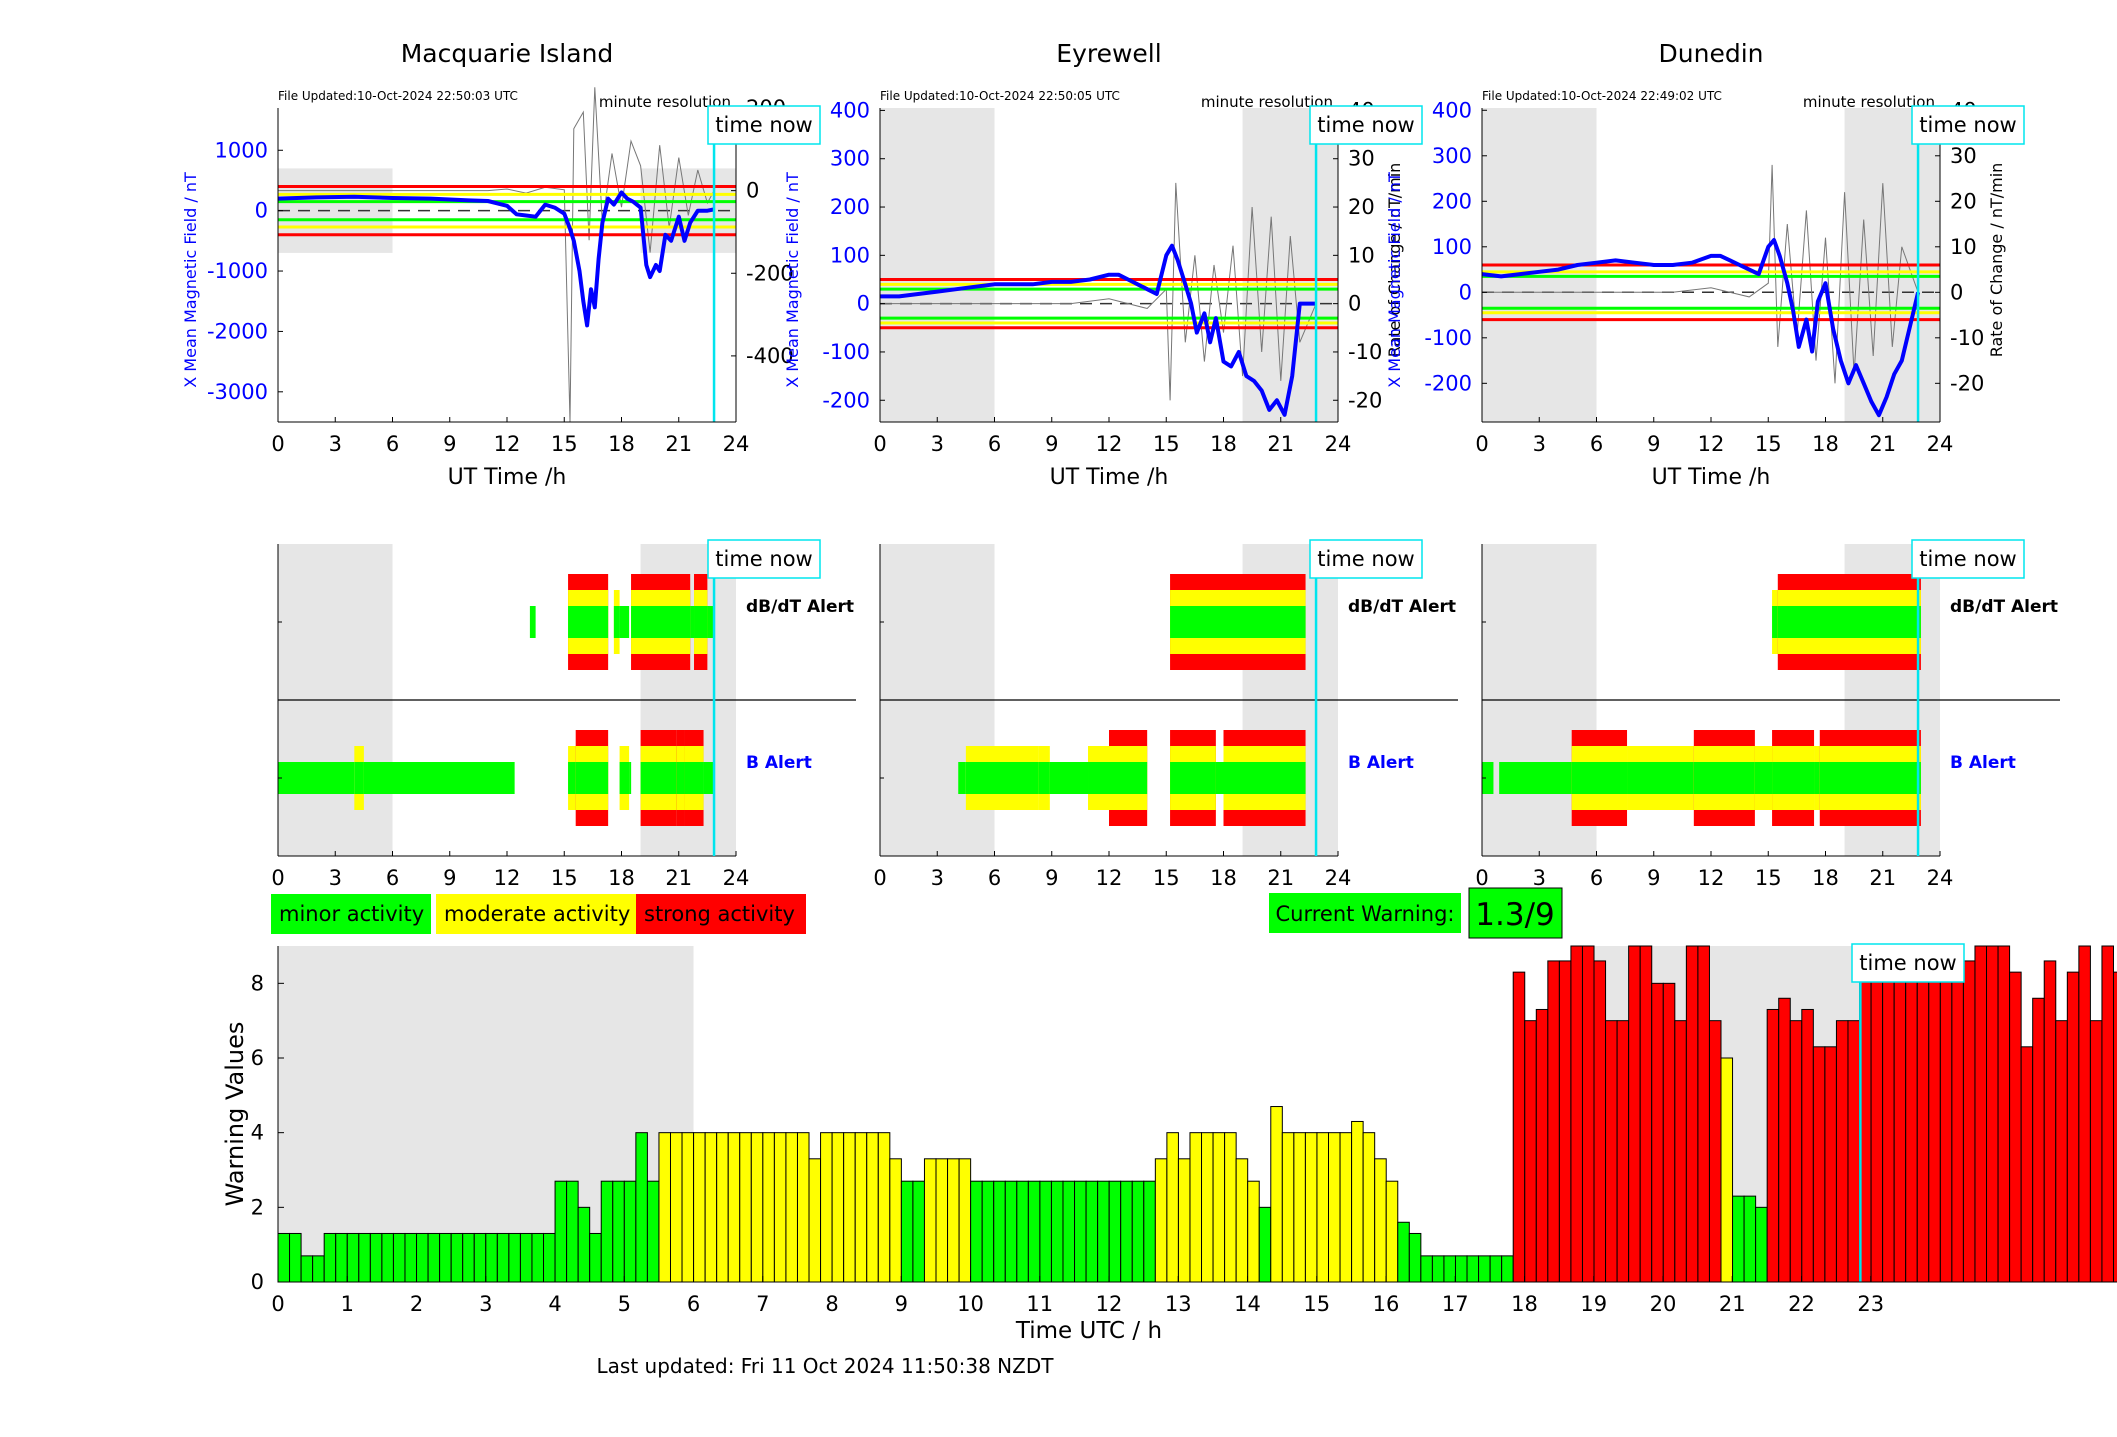 Image resolution: width=2117 pixels, height=1437 pixels. I want to click on current-warning-label-box, so click(1365, 913).